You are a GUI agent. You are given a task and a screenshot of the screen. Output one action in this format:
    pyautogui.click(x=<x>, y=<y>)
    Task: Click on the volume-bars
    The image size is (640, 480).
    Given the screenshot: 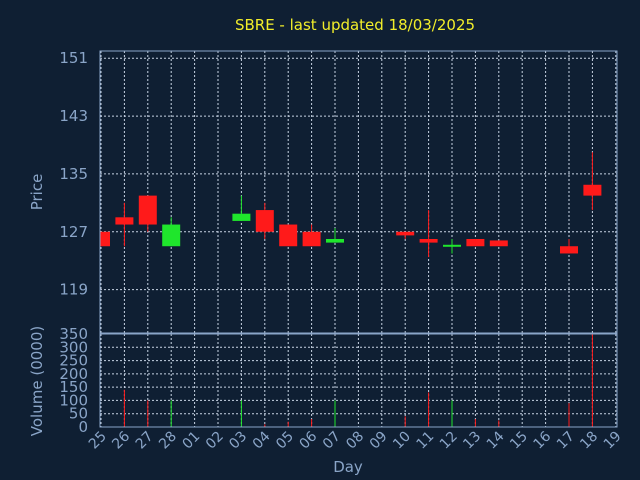 What is the action you would take?
    pyautogui.click(x=358, y=380)
    